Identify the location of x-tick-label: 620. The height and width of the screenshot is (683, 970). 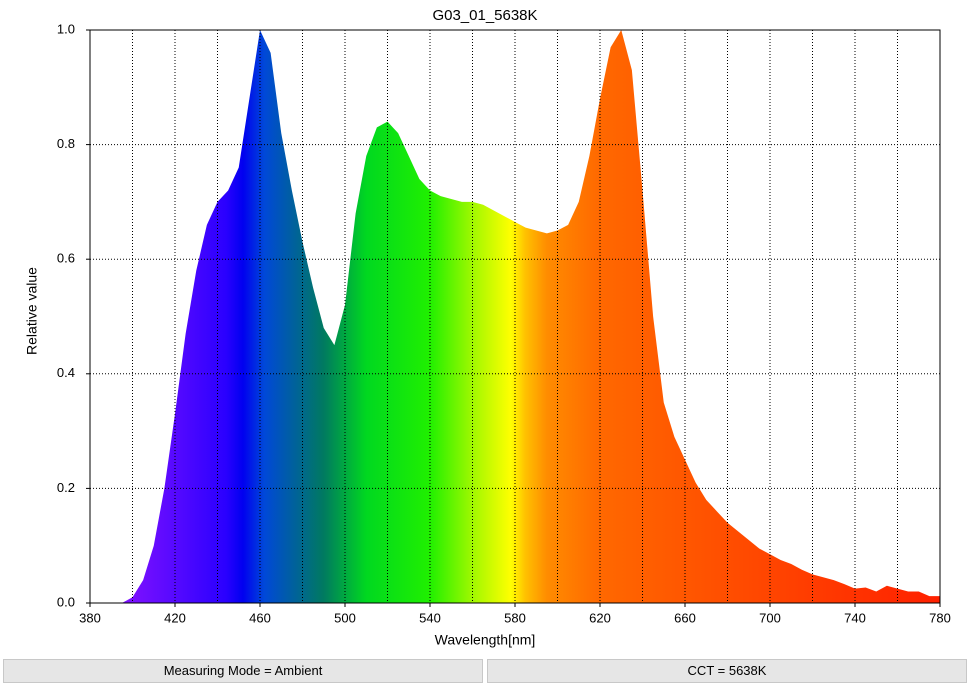
(600, 617).